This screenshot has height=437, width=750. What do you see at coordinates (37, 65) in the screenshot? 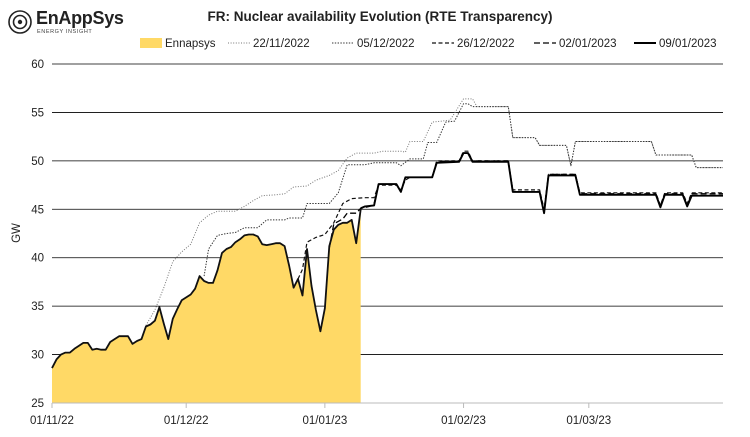
I see `y-tick-label-60: 60` at bounding box center [37, 65].